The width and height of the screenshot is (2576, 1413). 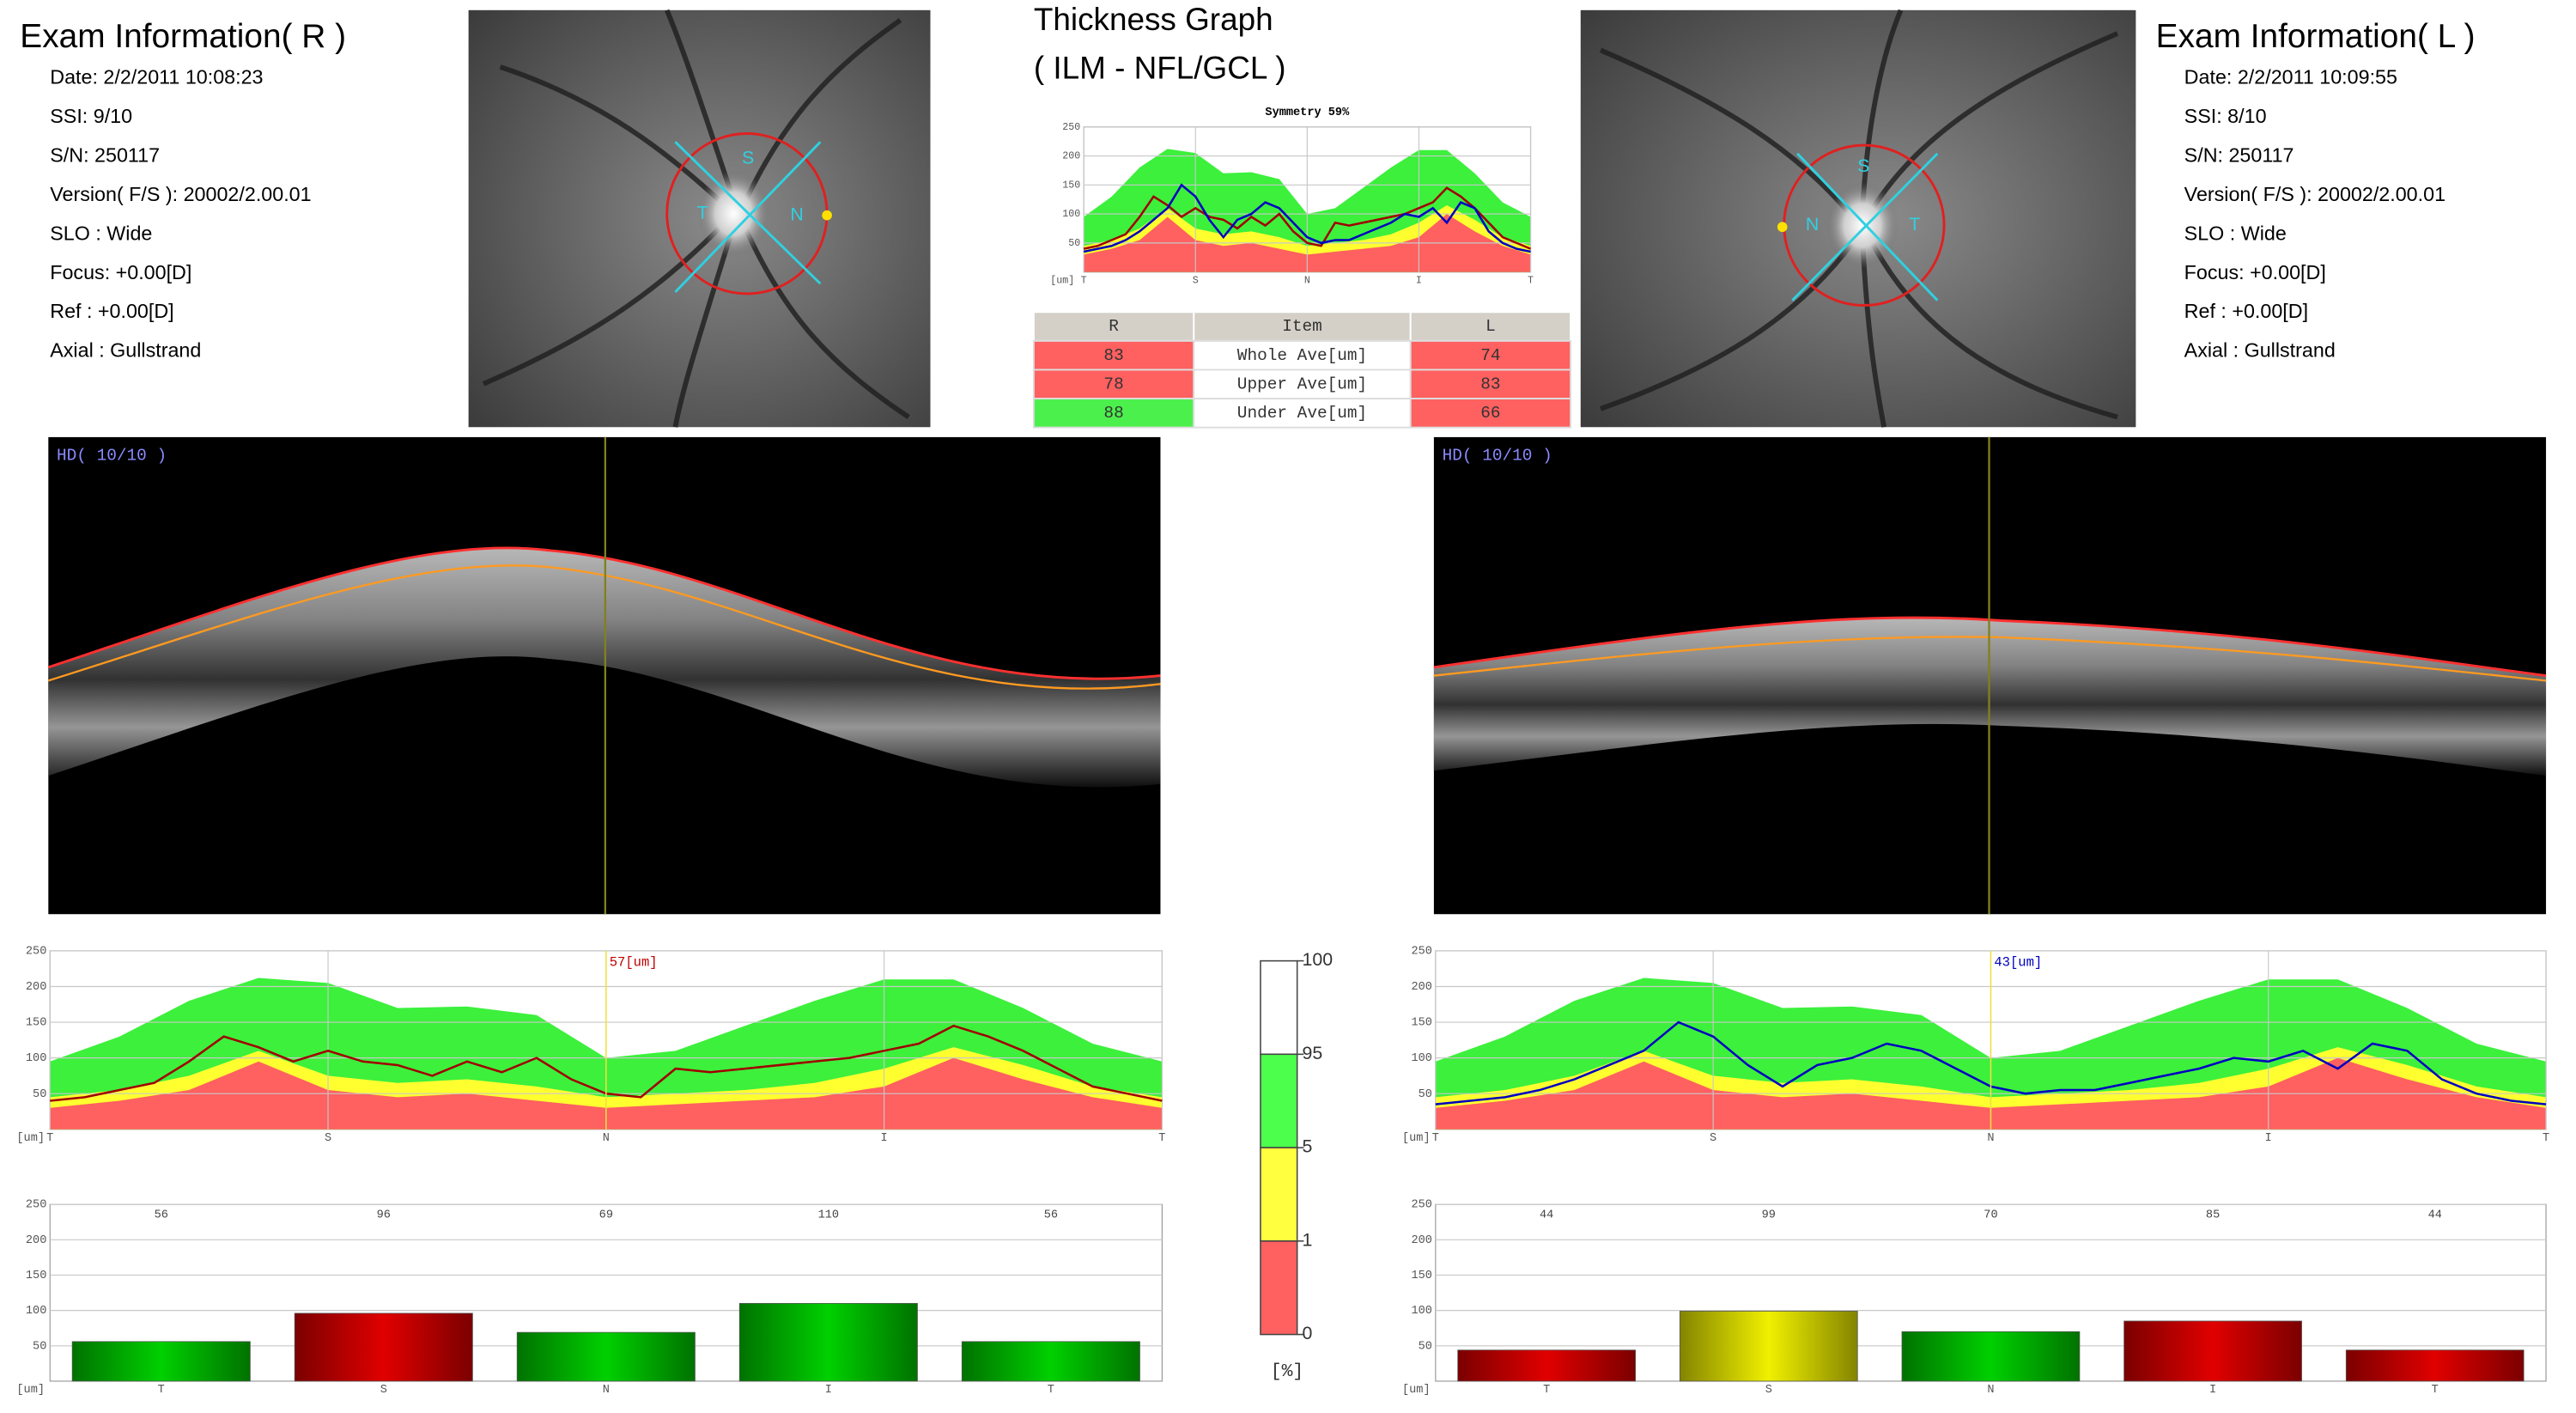 What do you see at coordinates (1302, 355) in the screenshot?
I see `table-text: Whole Ave[um]` at bounding box center [1302, 355].